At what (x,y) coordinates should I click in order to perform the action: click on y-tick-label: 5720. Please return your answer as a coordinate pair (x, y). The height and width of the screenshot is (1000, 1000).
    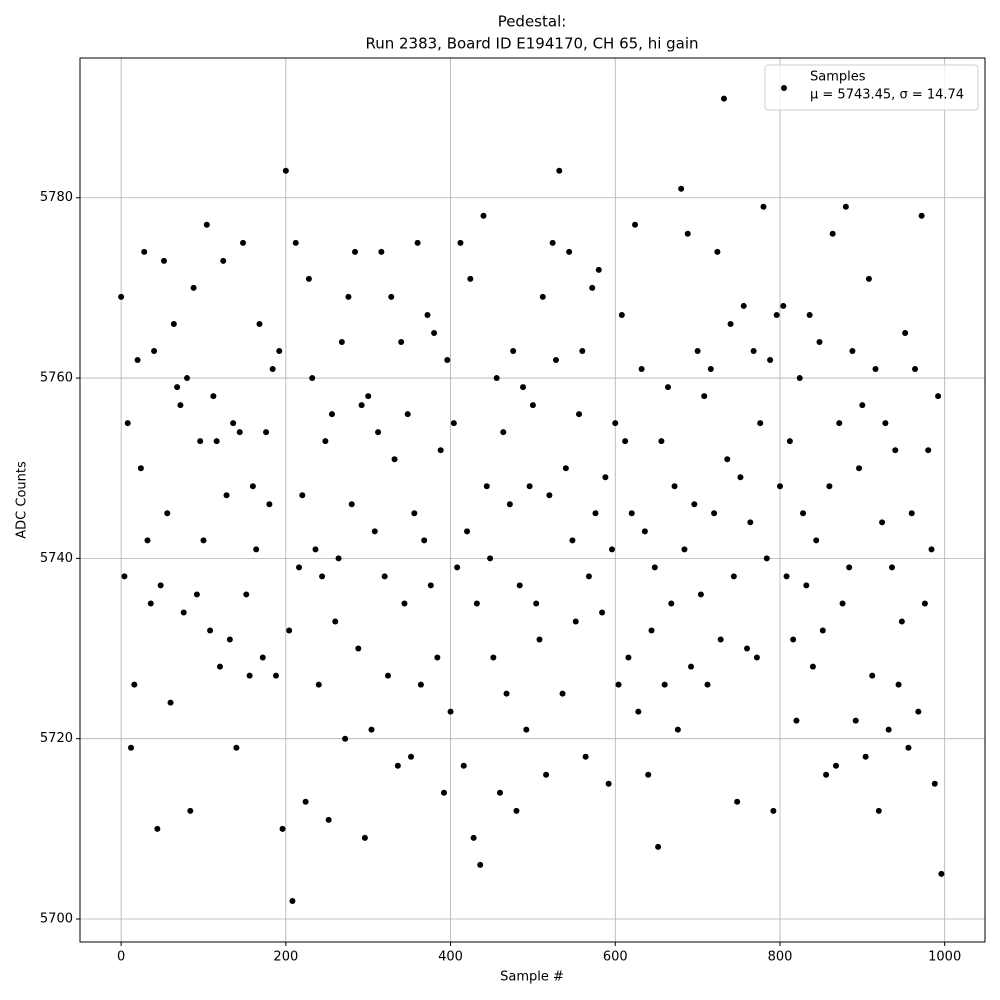
    Looking at the image, I should click on (56, 738).